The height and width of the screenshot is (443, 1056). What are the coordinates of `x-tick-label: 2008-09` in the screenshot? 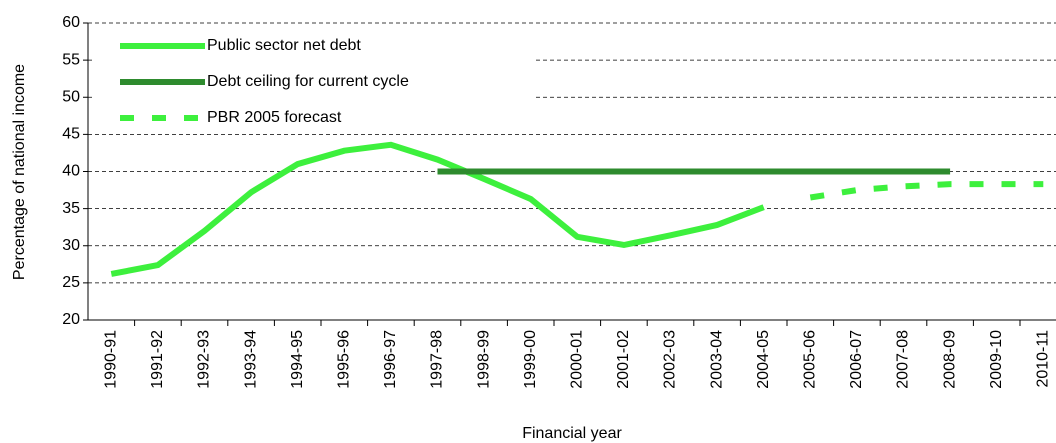 It's located at (949, 359).